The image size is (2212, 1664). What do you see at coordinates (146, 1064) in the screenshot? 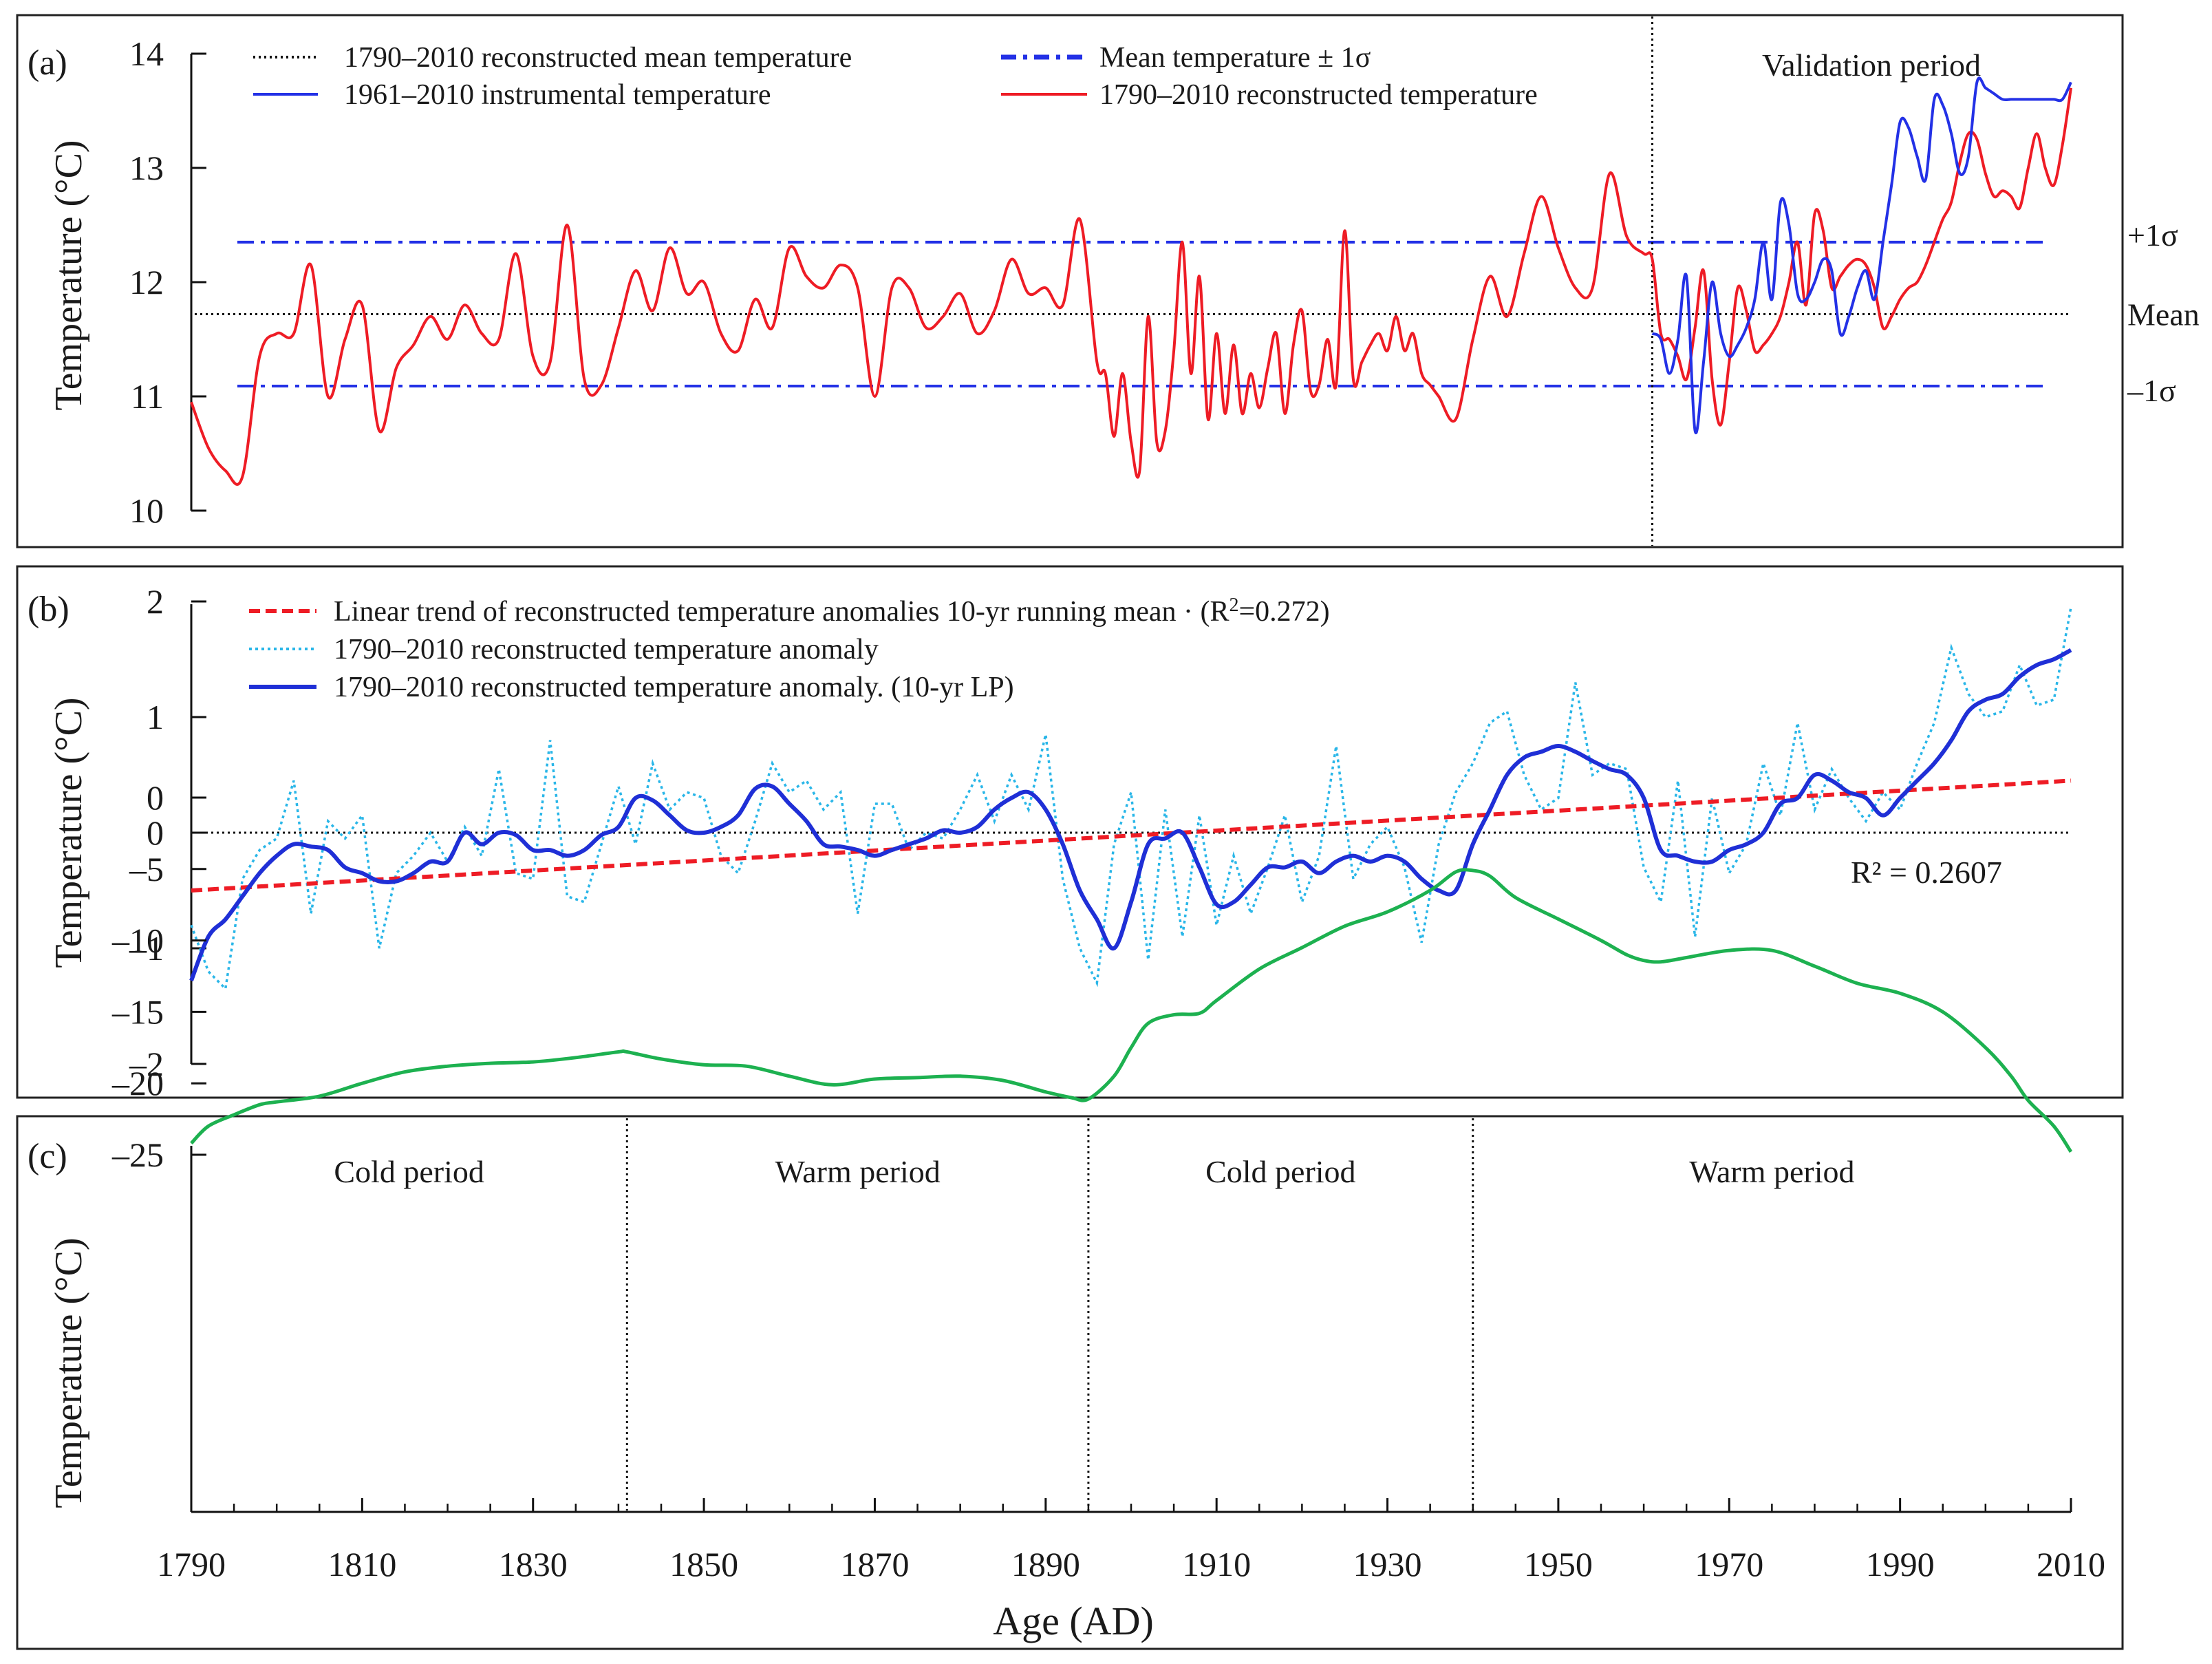
I see `panel-b-y-tick-label: –2` at bounding box center [146, 1064].